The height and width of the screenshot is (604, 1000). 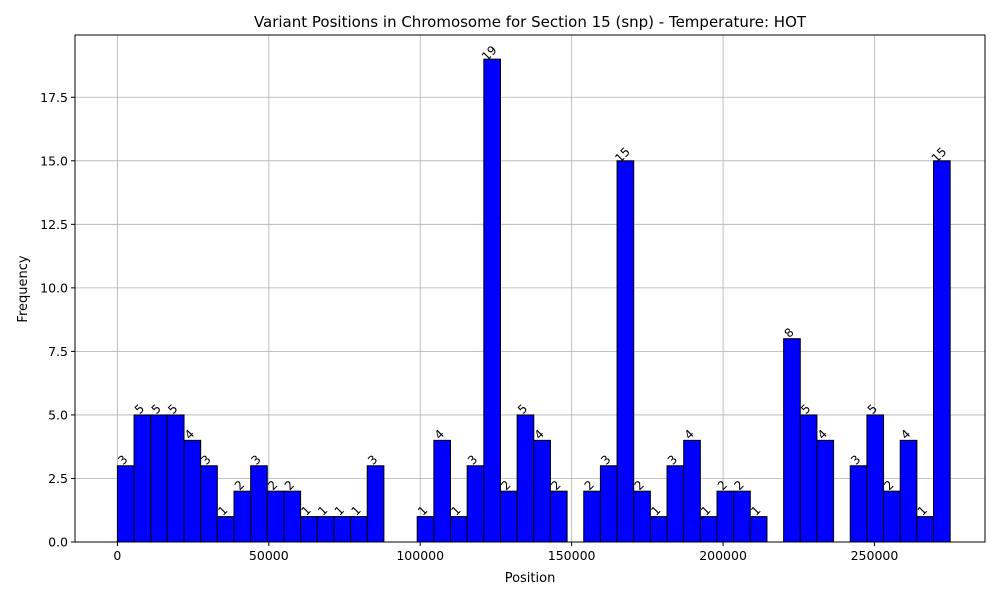 What do you see at coordinates (875, 555) in the screenshot?
I see `x-tick-label: 250000` at bounding box center [875, 555].